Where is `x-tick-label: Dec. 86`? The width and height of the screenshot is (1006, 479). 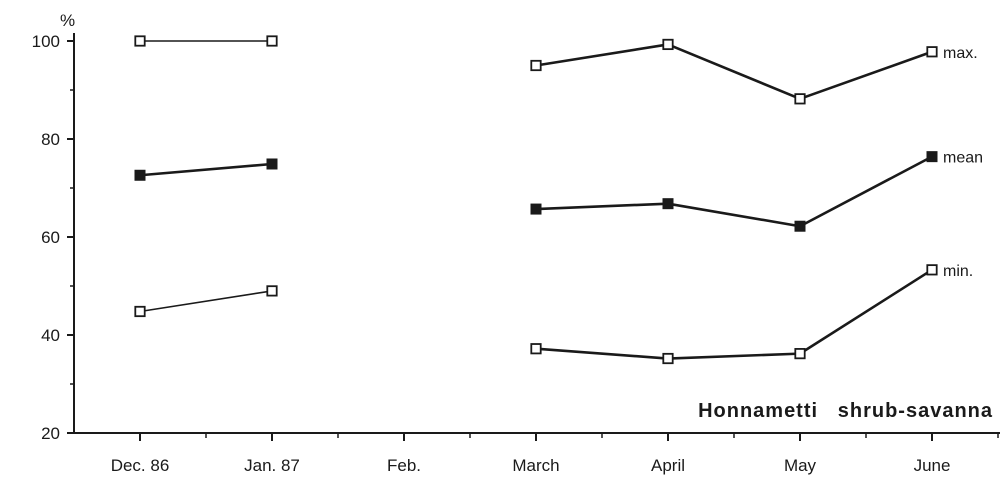 x-tick-label: Dec. 86 is located at coordinates (140, 465).